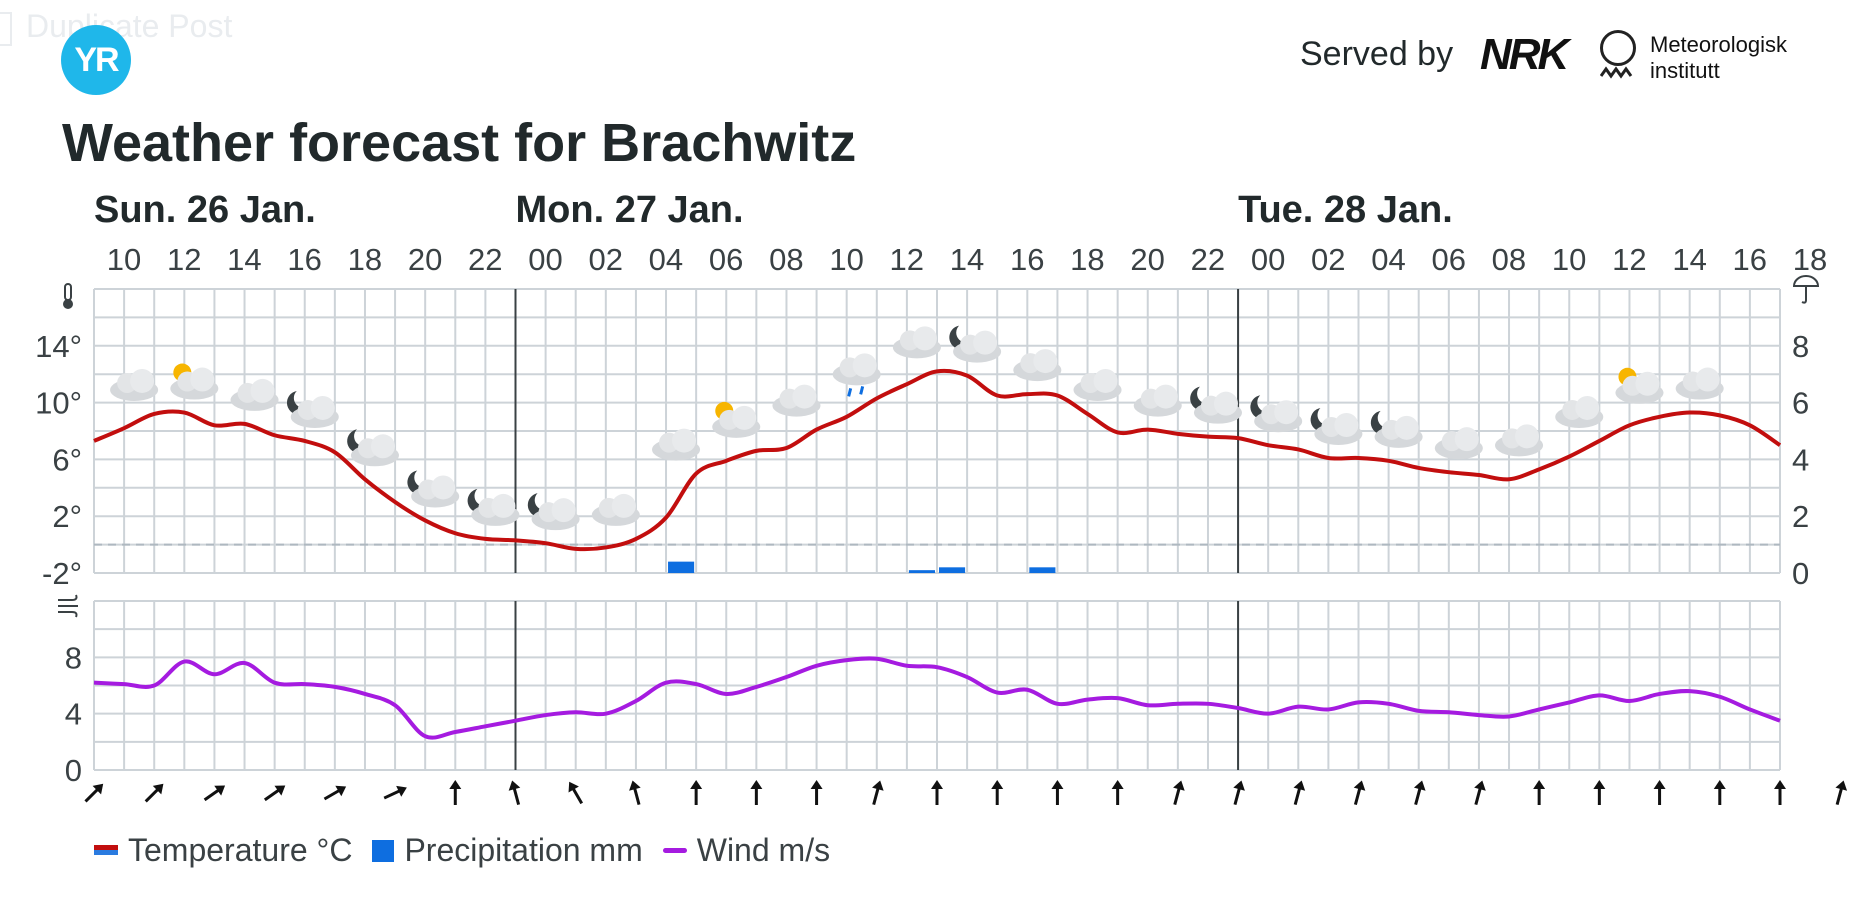 The width and height of the screenshot is (1853, 924). What do you see at coordinates (106, 850) in the screenshot?
I see `temperature-swatch` at bounding box center [106, 850].